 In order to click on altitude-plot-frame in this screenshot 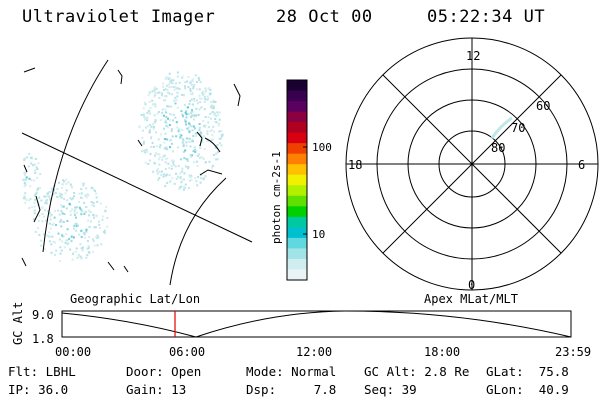, I will do `click(316, 324)`.